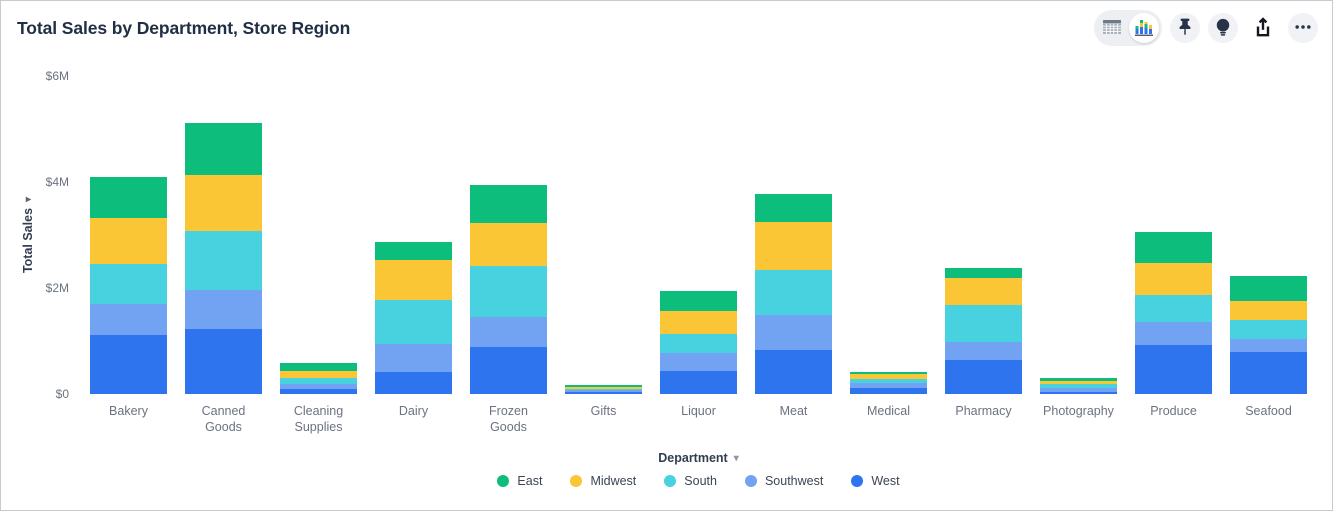 This screenshot has width=1333, height=511. Describe the element at coordinates (1078, 411) in the screenshot. I see `x-category-label: Photography` at that location.